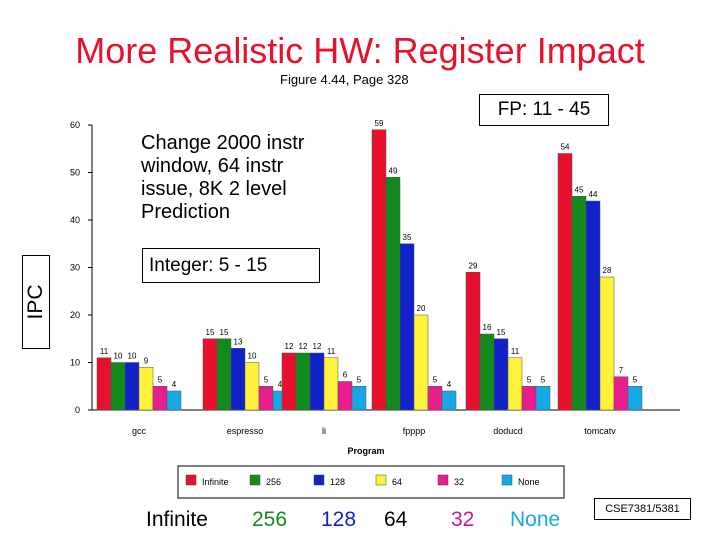 This screenshot has height=540, width=720. I want to click on data-label: 28, so click(607, 270).